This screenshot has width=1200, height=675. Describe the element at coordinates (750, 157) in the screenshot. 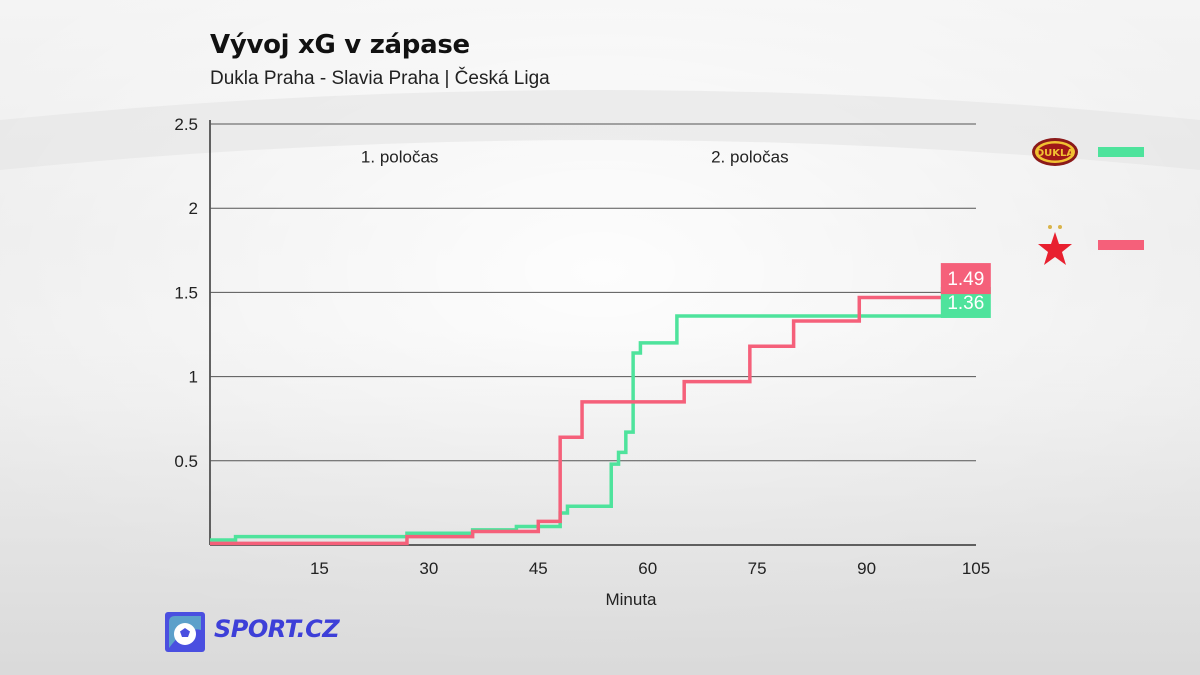

I see `half-label: 2. poločas` at that location.